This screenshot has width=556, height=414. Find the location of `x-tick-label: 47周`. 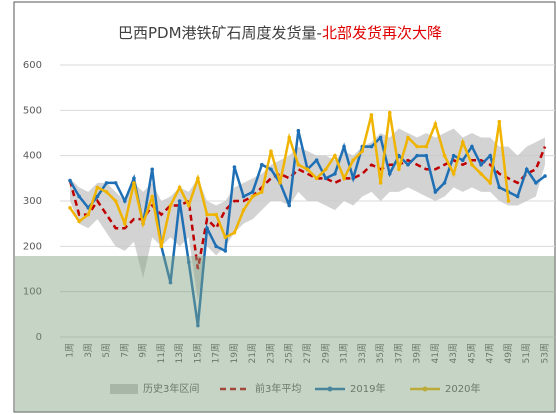

x-tick-label: 47周 is located at coordinates (490, 353).